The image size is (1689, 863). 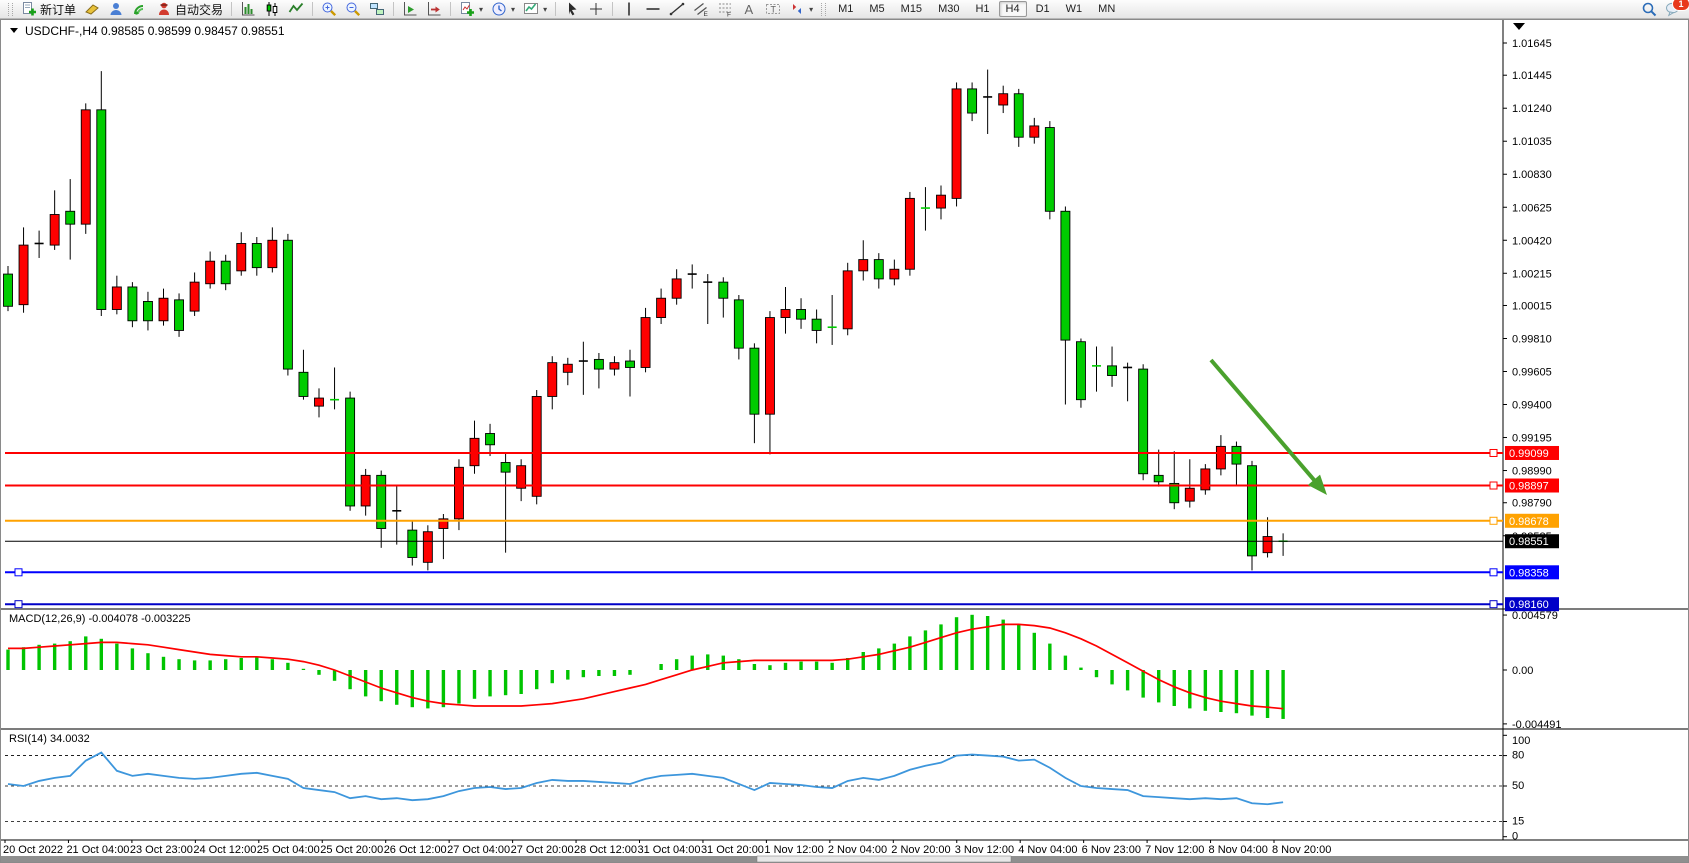 I want to click on periods-button: ▾, so click(x=503, y=9).